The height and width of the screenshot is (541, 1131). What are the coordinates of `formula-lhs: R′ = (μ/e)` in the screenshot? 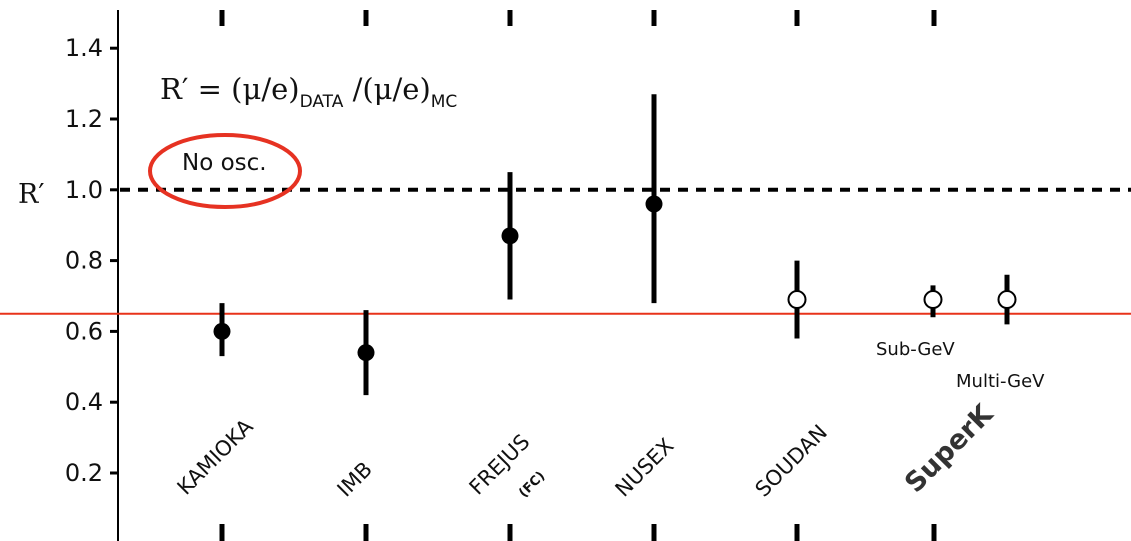 It's located at (230, 89).